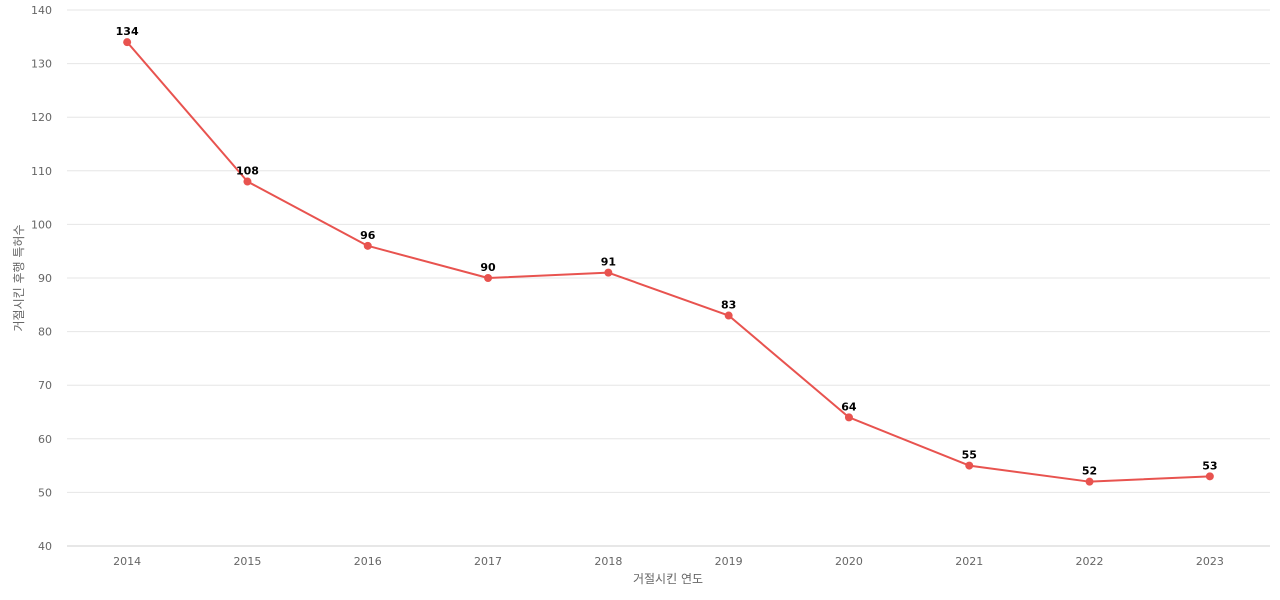 The image size is (1280, 600). What do you see at coordinates (45, 439) in the screenshot?
I see `y-tick-label: 60` at bounding box center [45, 439].